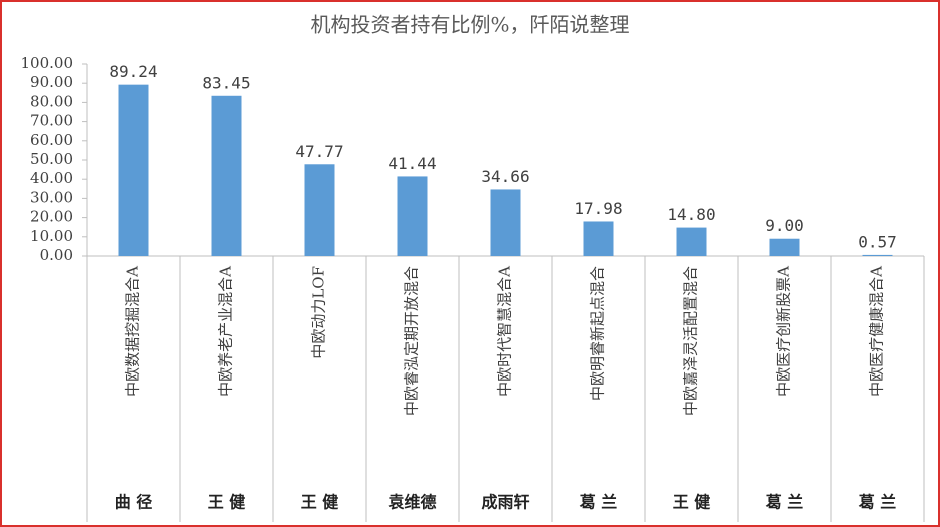 This screenshot has width=940, height=527. I want to click on x-tick-label: 中欧养老产业混合A, so click(226, 331).